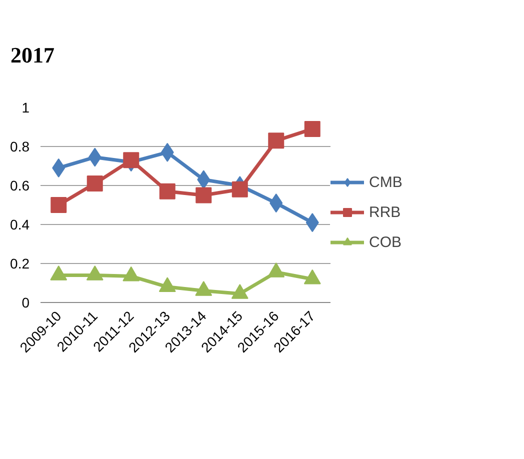  Describe the element at coordinates (26, 108) in the screenshot. I see `y-tick-label: 1` at that location.